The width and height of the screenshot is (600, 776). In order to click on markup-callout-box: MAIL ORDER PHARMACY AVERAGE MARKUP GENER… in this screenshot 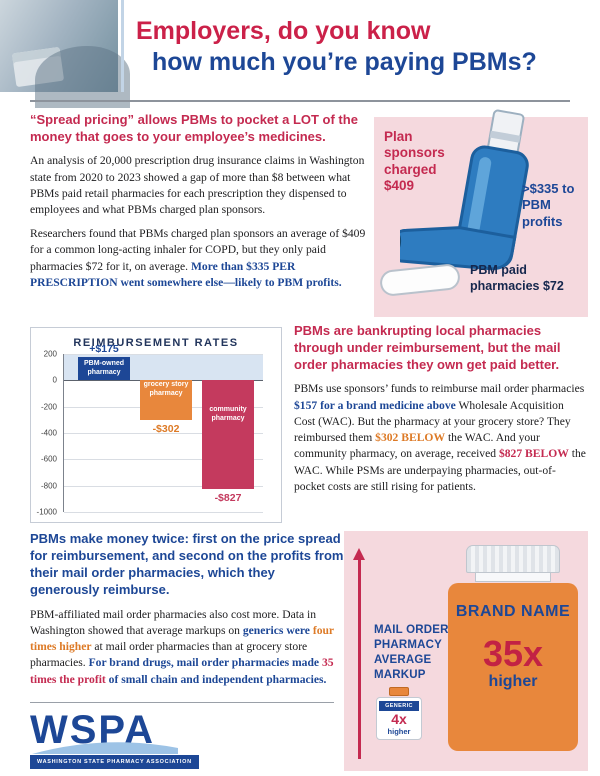, I will do `click(466, 651)`.